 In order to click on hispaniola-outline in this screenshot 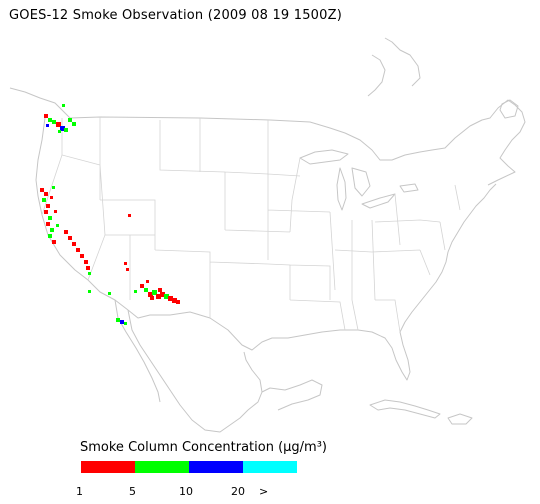, I will do `click(460, 419)`.